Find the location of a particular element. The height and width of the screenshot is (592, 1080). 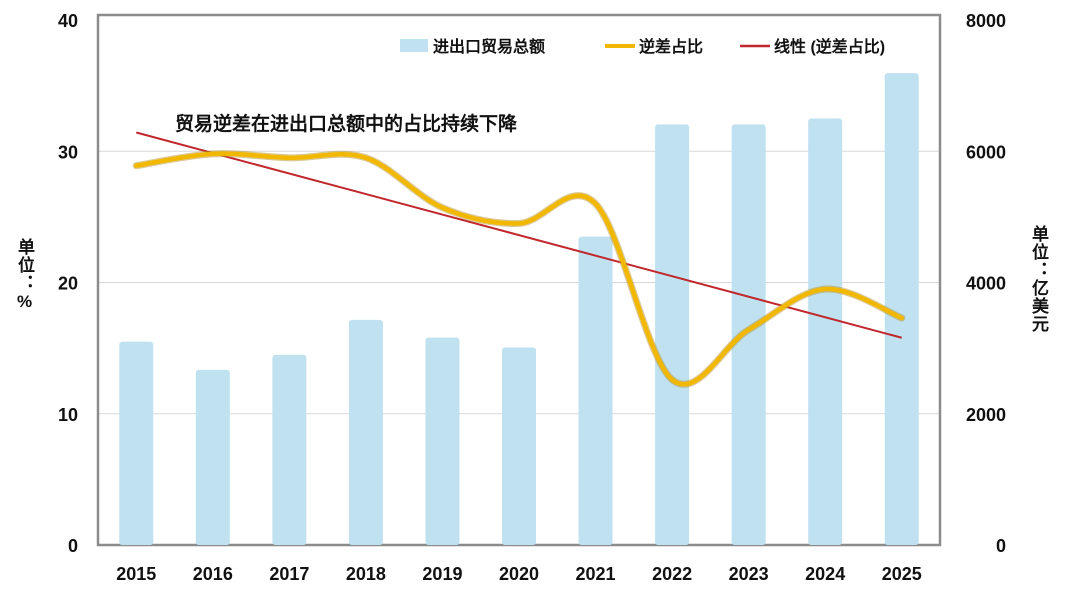

x-tick-label: 2015 is located at coordinates (136, 574).